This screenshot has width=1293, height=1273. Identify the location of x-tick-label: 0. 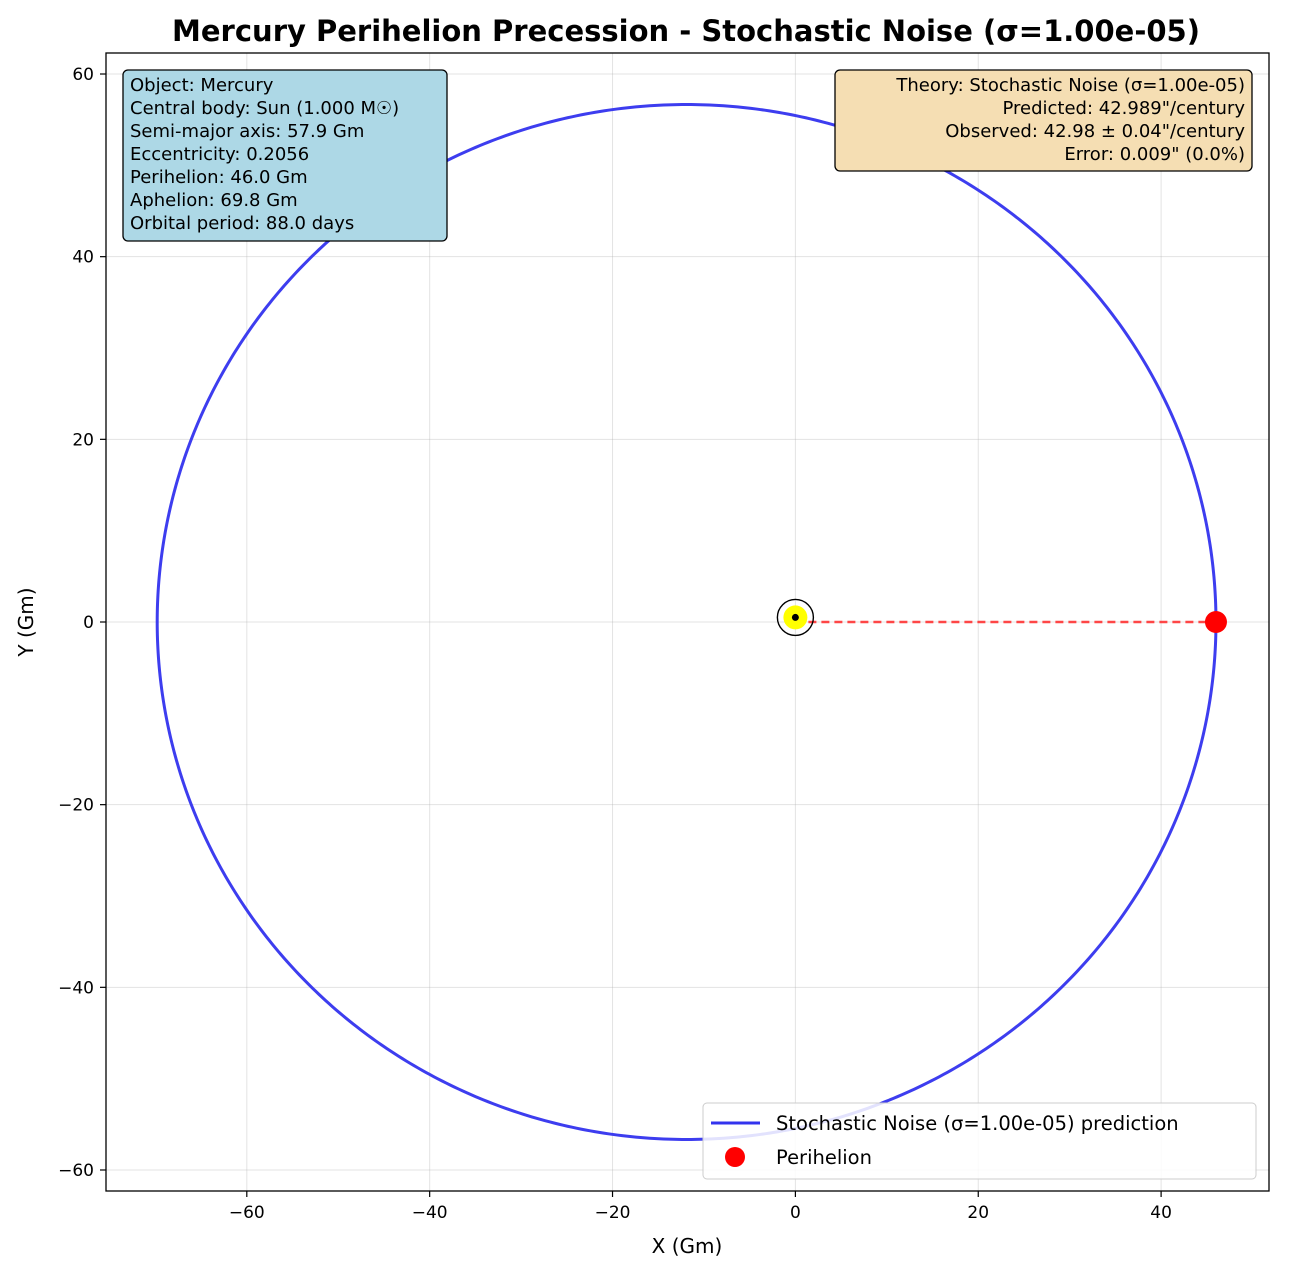
(795, 1213).